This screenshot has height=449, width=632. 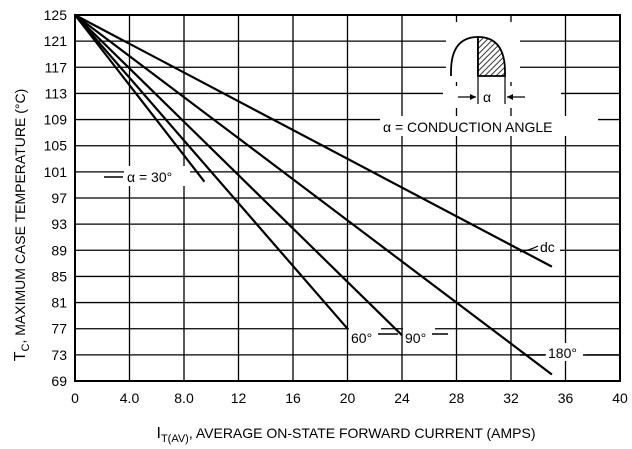 What do you see at coordinates (130, 398) in the screenshot?
I see `x-tick-label: 4.0` at bounding box center [130, 398].